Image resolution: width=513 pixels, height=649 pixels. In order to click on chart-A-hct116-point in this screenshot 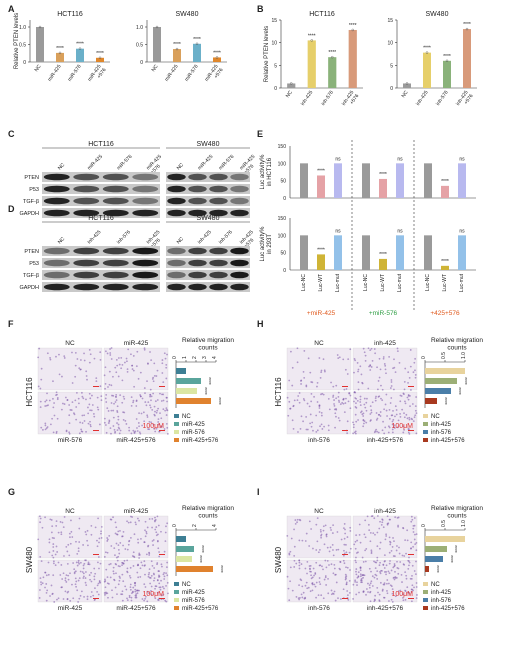, I will do `click(40, 27)`.